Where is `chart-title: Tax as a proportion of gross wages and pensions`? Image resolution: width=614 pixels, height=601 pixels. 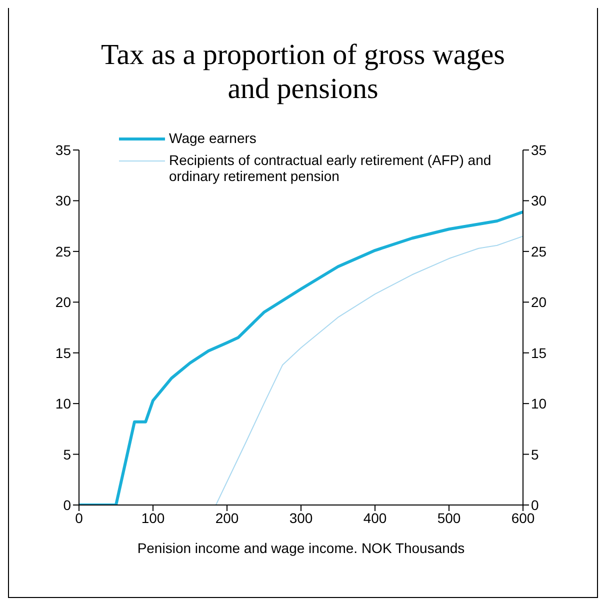 chart-title: Tax as a proportion of gross wages and pensions is located at coordinates (303, 72).